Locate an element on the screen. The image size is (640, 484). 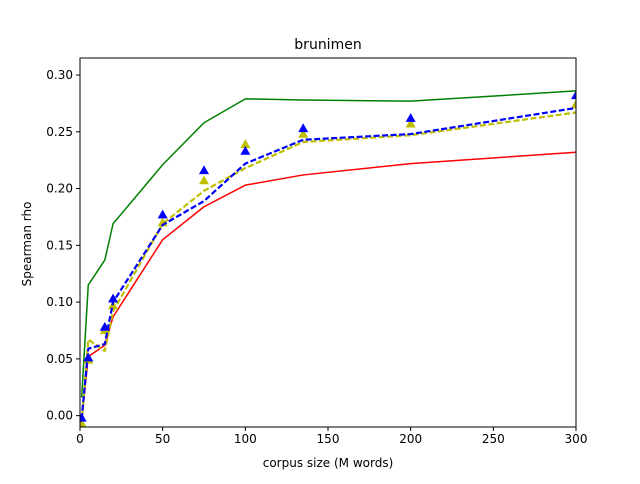
x-axis-label: corpus size (M words) is located at coordinates (328, 463).